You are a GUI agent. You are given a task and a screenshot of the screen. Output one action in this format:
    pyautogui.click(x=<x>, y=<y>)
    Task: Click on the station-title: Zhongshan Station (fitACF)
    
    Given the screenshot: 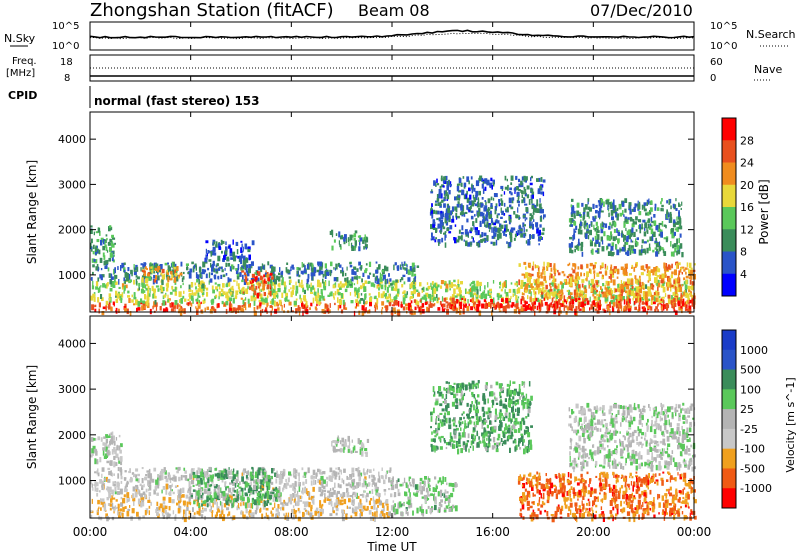 What is the action you would take?
    pyautogui.click(x=212, y=10)
    